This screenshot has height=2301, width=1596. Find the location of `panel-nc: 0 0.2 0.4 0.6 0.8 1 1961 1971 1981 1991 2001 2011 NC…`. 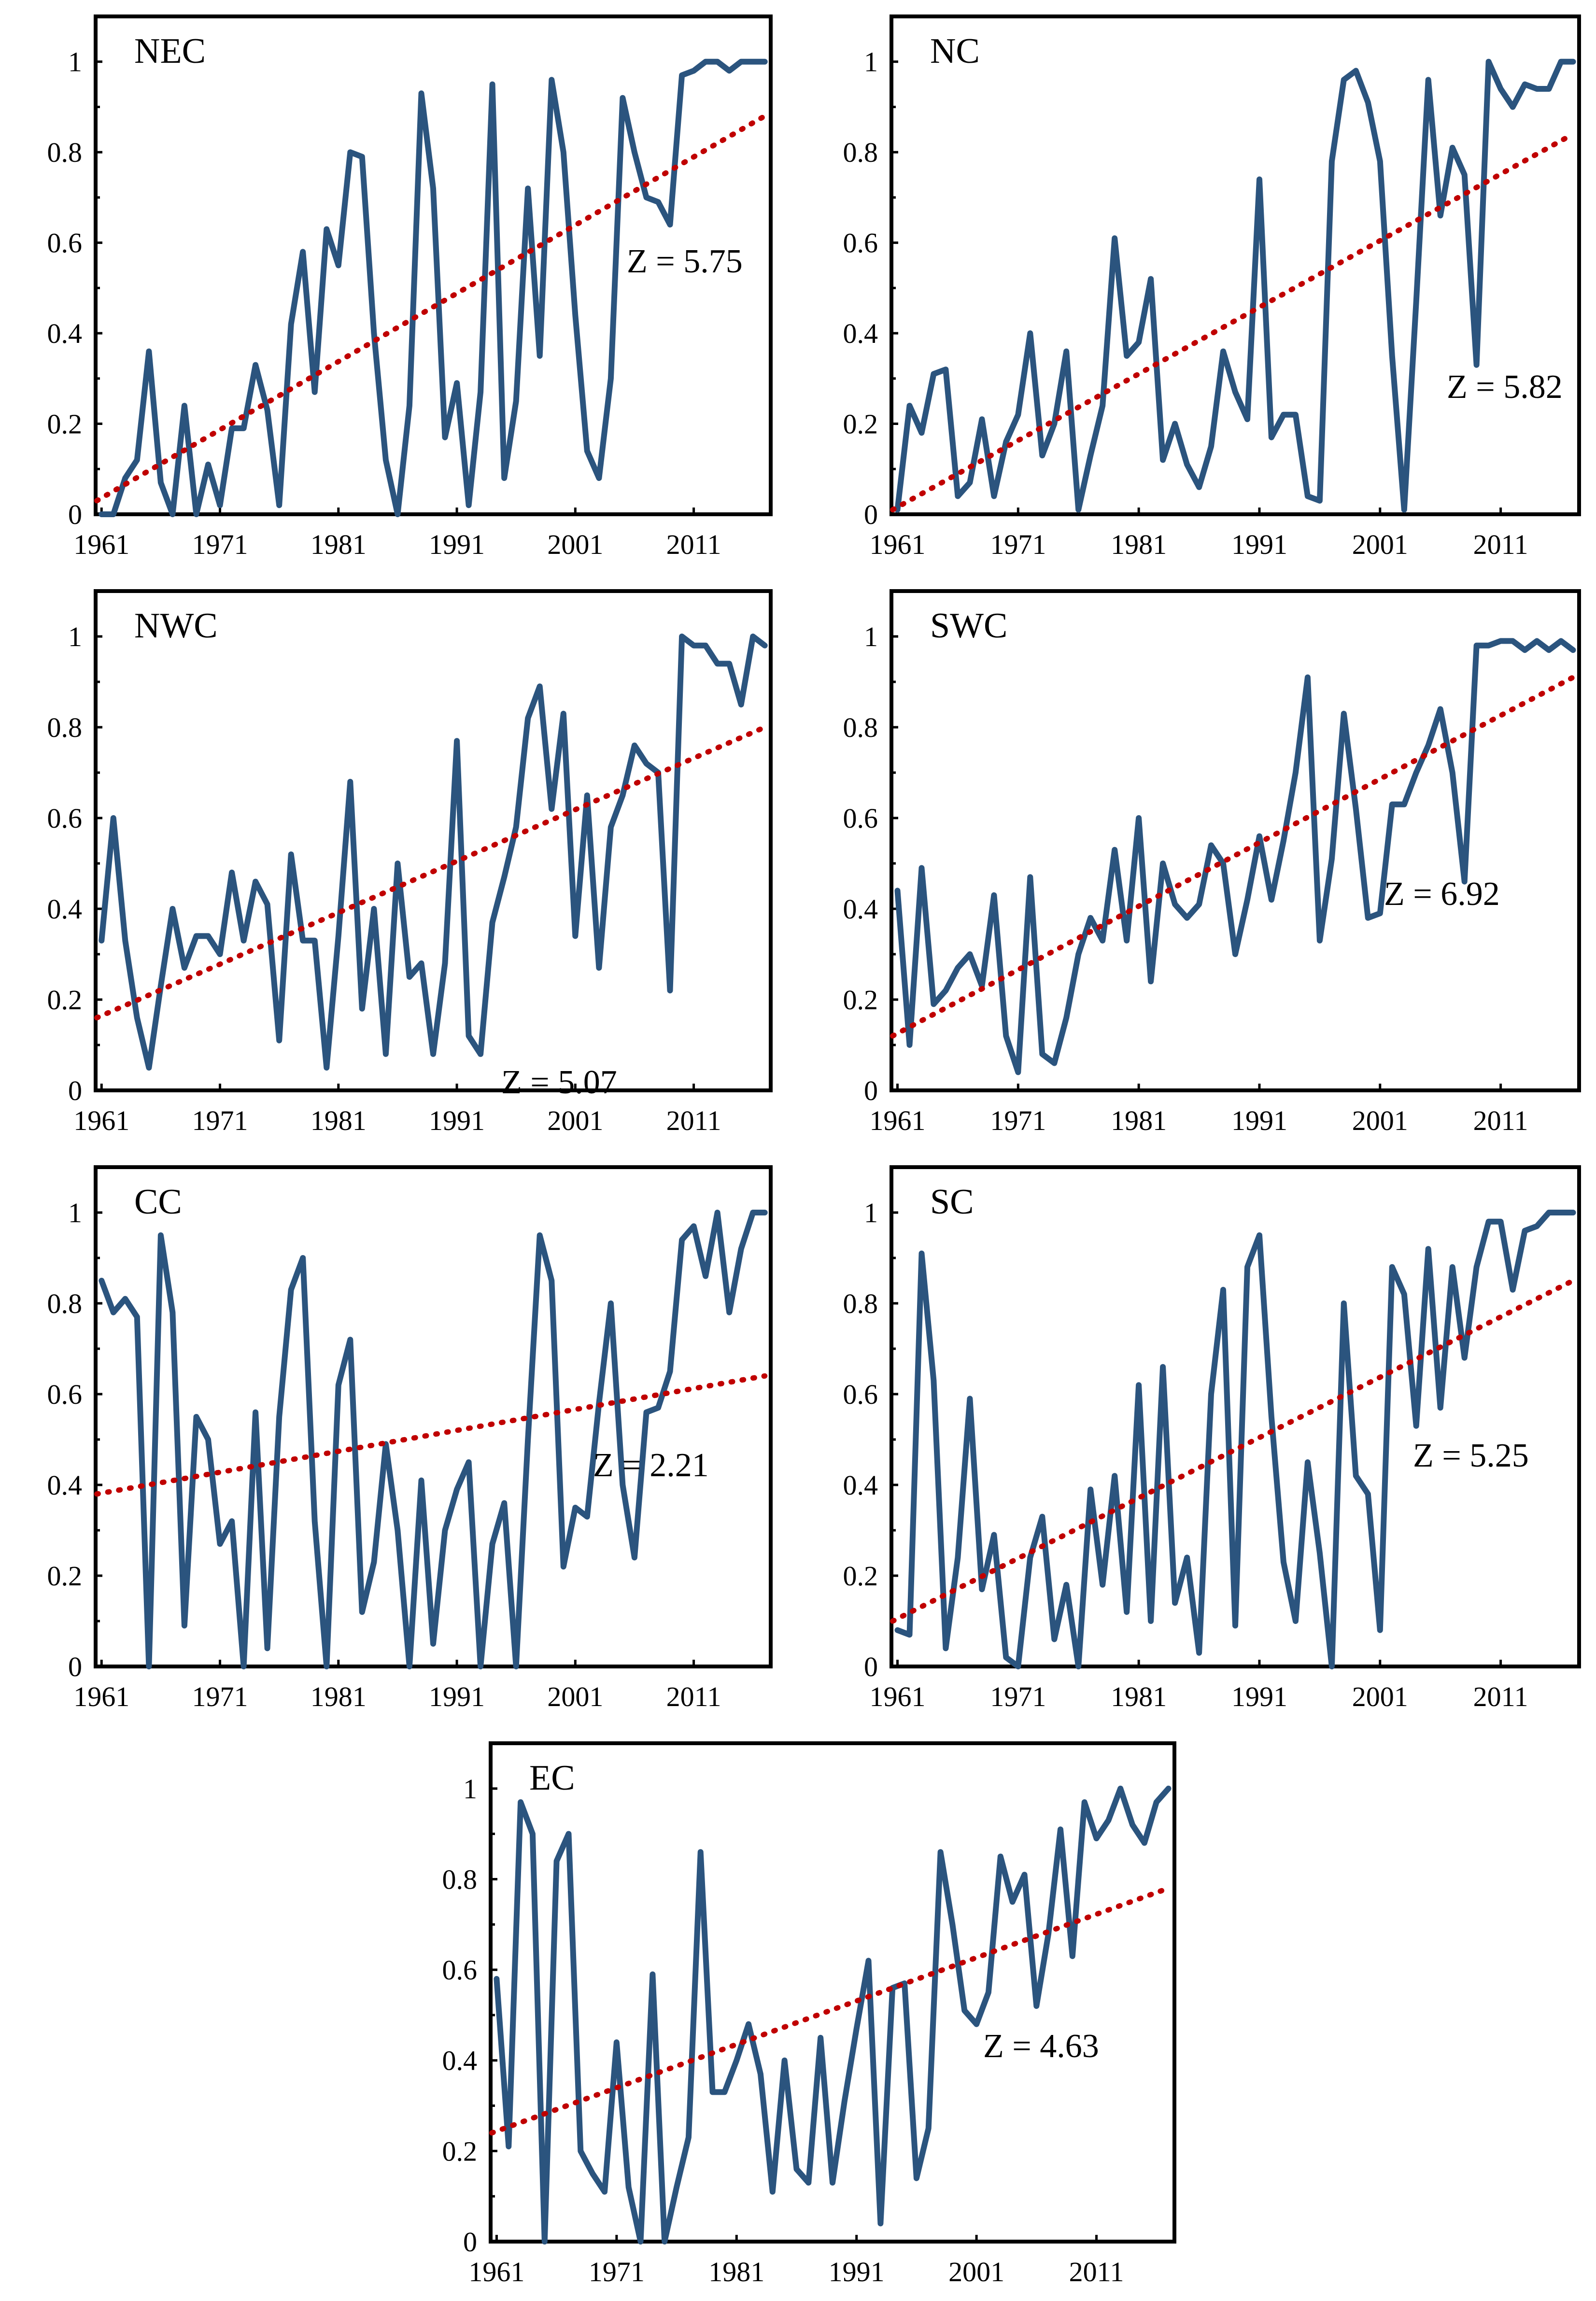

panel-nc: 0 0.2 0.4 0.6 0.8 1 1961 1971 1981 1991 2001 2011 NC… is located at coordinates (1212, 287).